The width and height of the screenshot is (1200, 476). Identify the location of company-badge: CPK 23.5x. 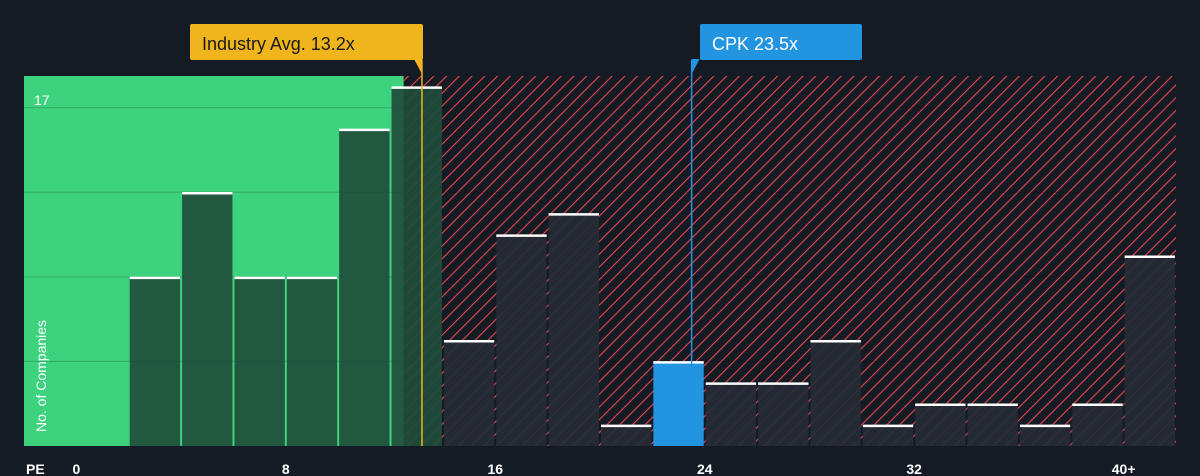
(776, 49).